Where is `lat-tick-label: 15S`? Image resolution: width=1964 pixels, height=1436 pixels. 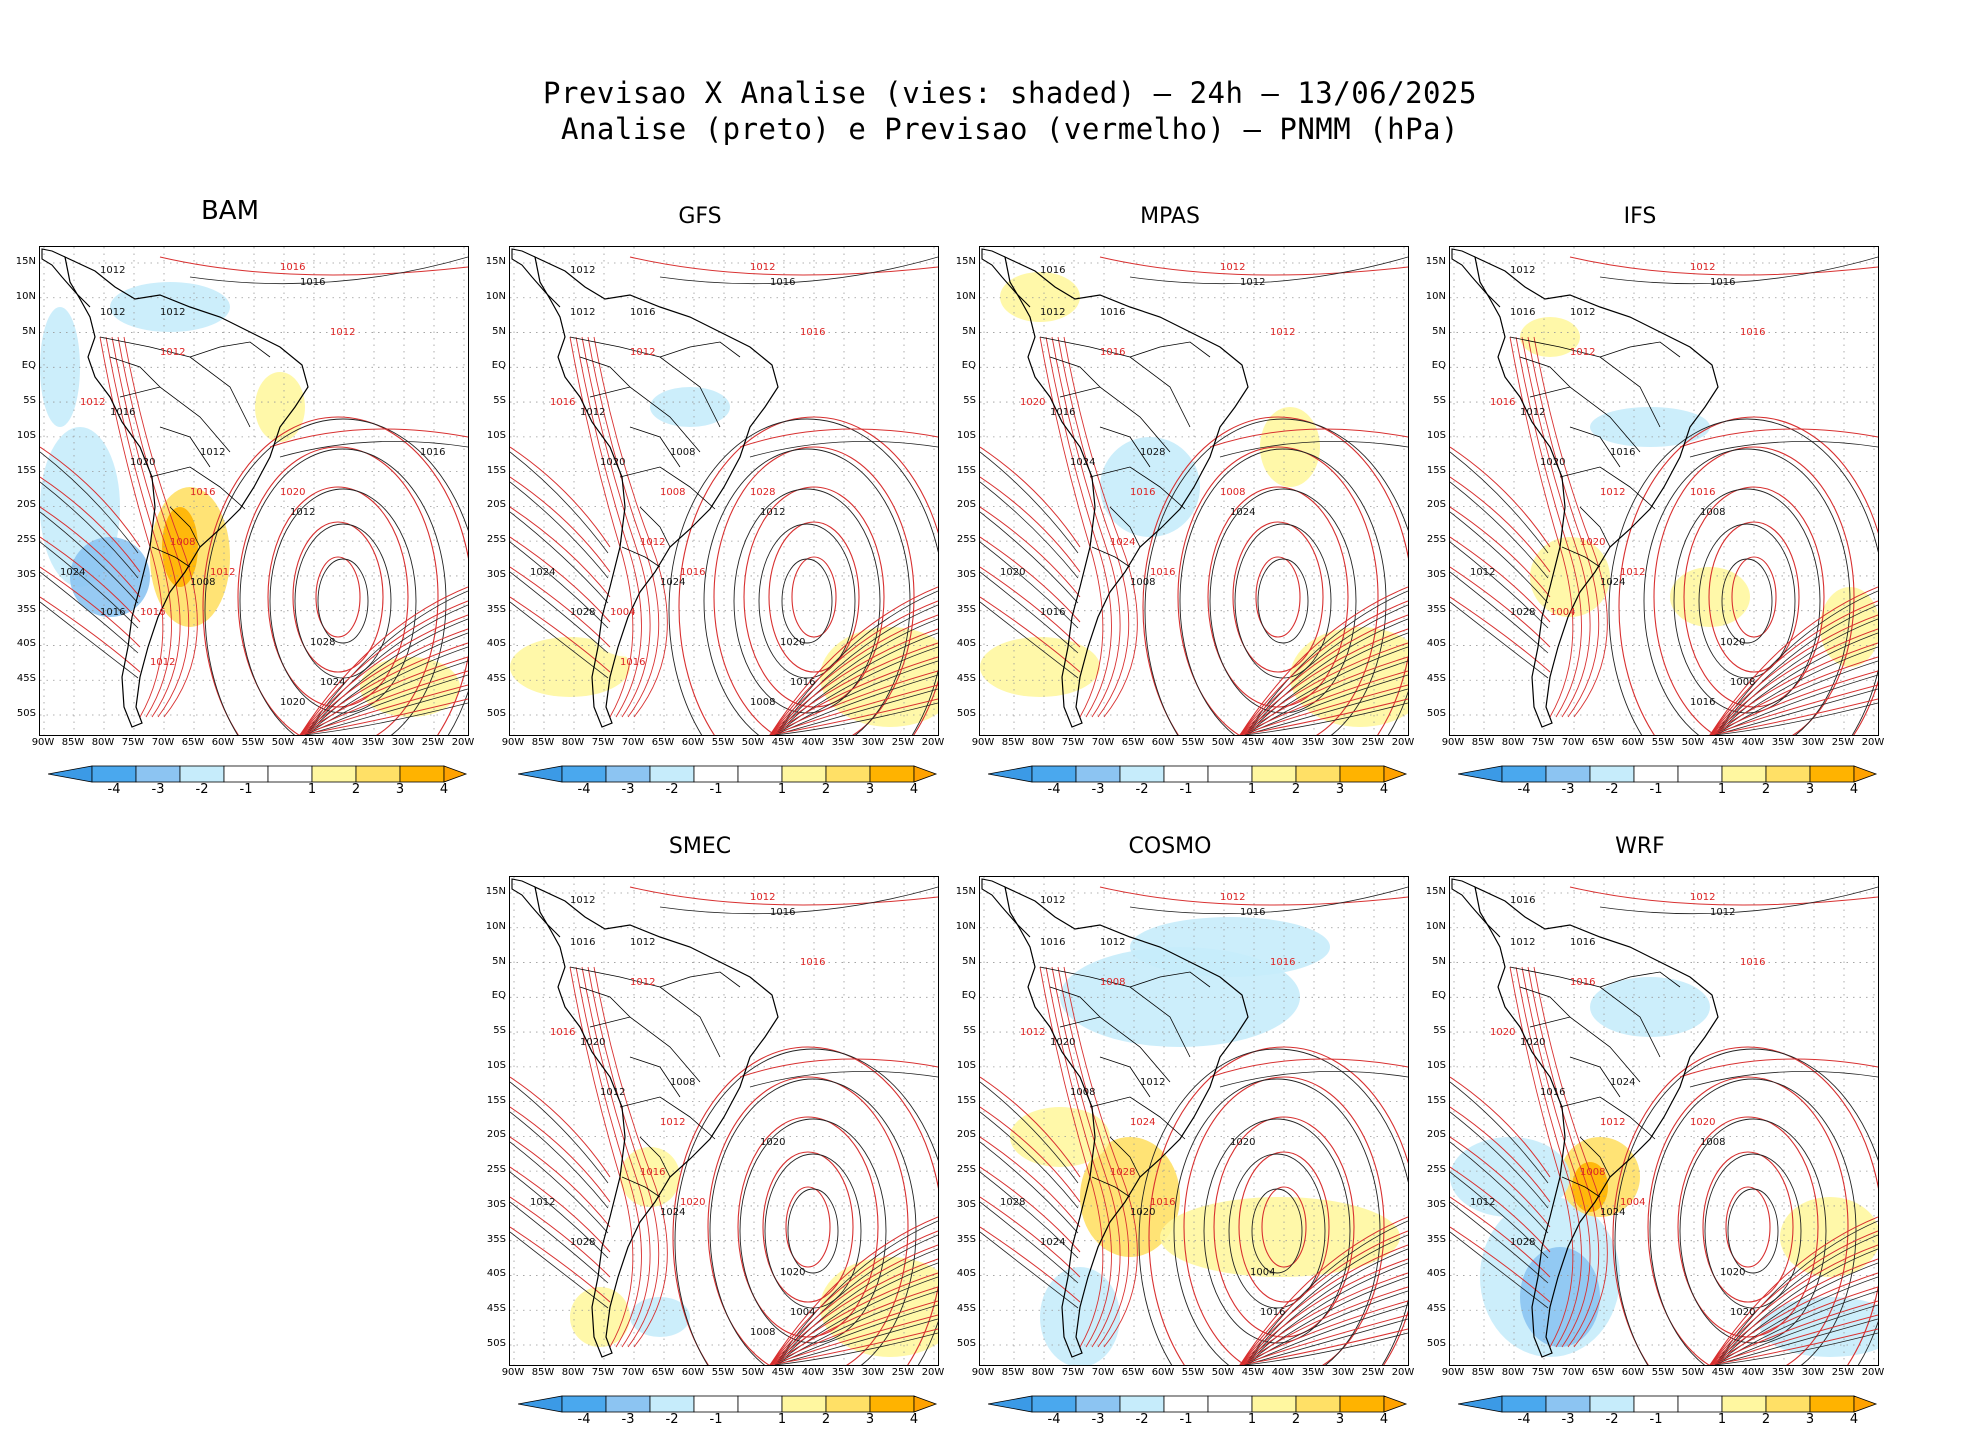
lat-tick-label: 15S is located at coordinates (1436, 470).